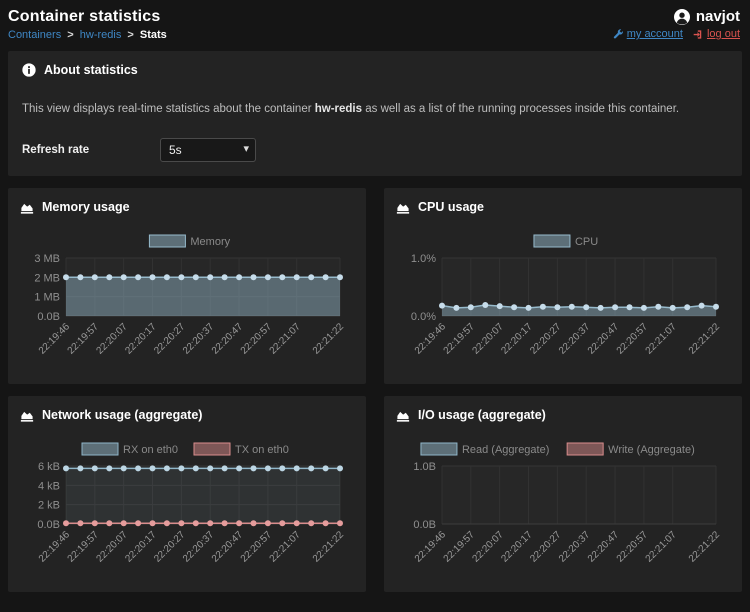 This screenshot has width=750, height=612. Describe the element at coordinates (150, 450) in the screenshot. I see `svg-text: RX on eth0` at that location.